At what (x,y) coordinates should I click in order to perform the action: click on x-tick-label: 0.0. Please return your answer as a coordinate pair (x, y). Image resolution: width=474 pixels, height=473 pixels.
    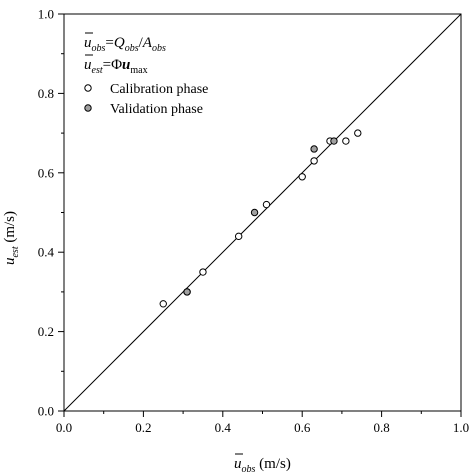
    Looking at the image, I should click on (64, 427).